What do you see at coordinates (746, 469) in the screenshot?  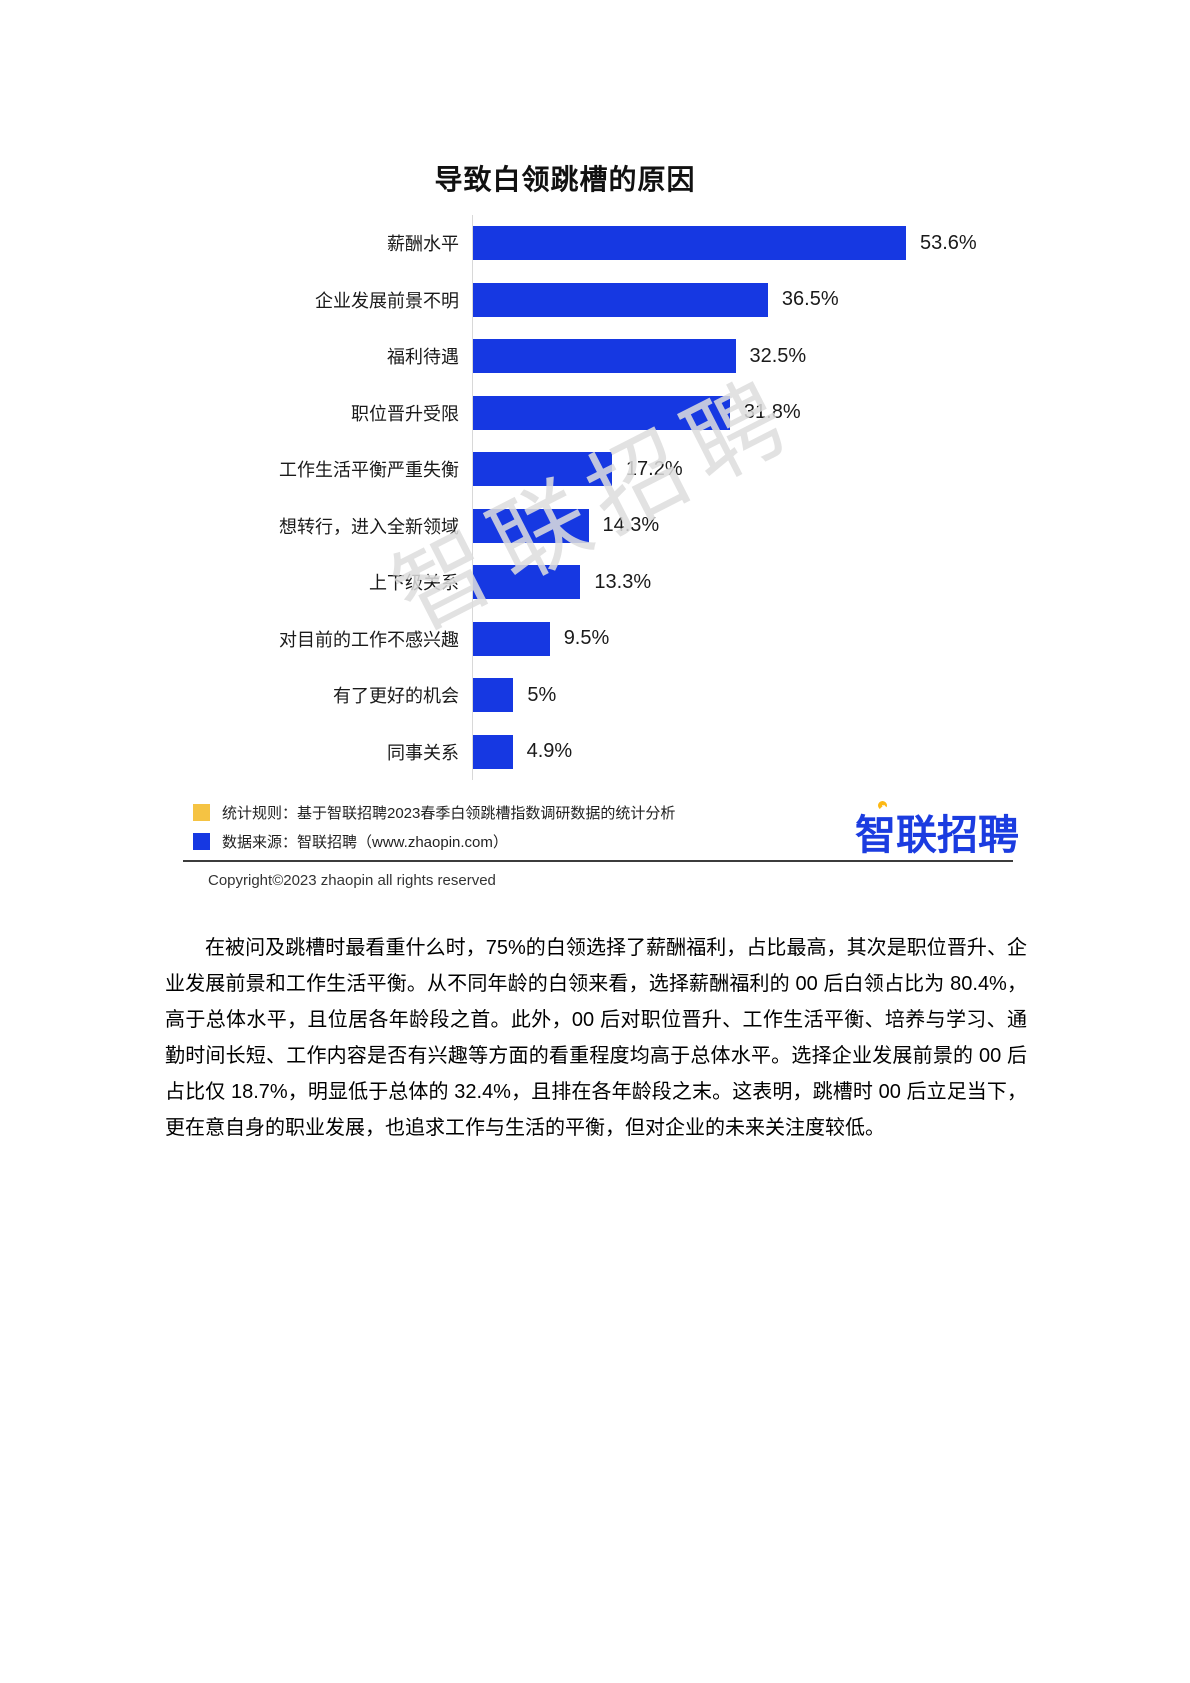 I see `bar-track: 17.2%` at bounding box center [746, 469].